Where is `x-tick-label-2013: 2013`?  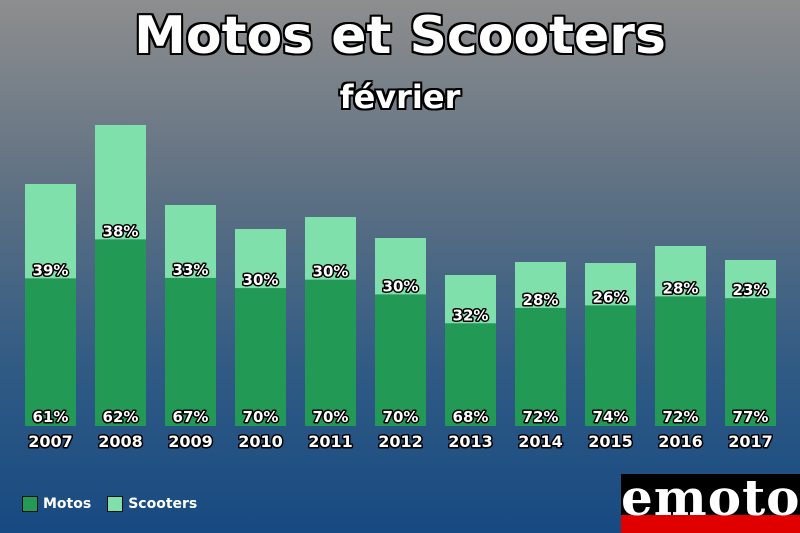 x-tick-label-2013: 2013 is located at coordinates (470, 441).